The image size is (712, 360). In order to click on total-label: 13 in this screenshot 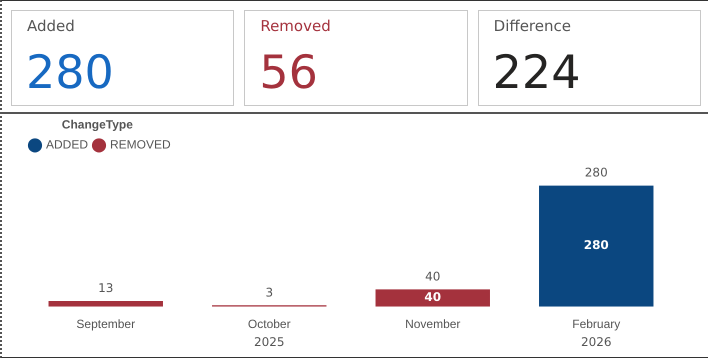, I will do `click(106, 288)`.